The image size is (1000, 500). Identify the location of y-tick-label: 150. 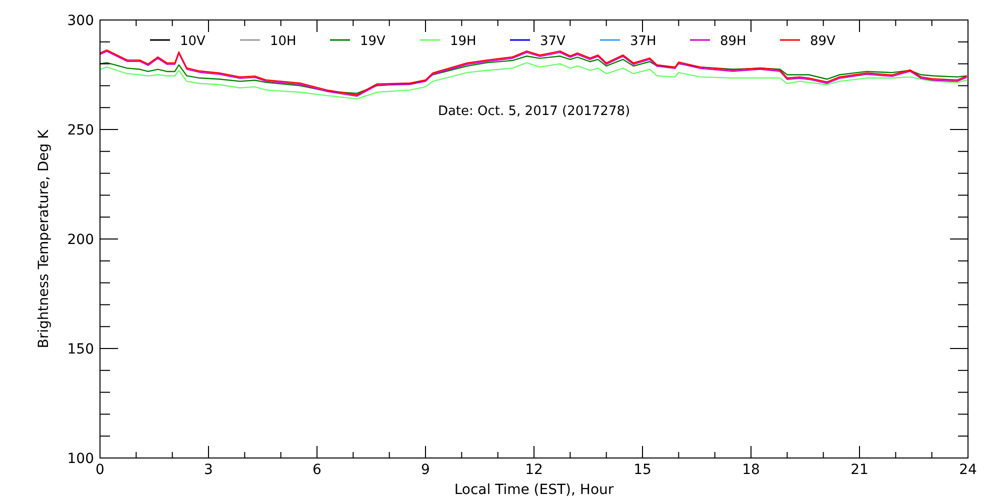
(80, 350).